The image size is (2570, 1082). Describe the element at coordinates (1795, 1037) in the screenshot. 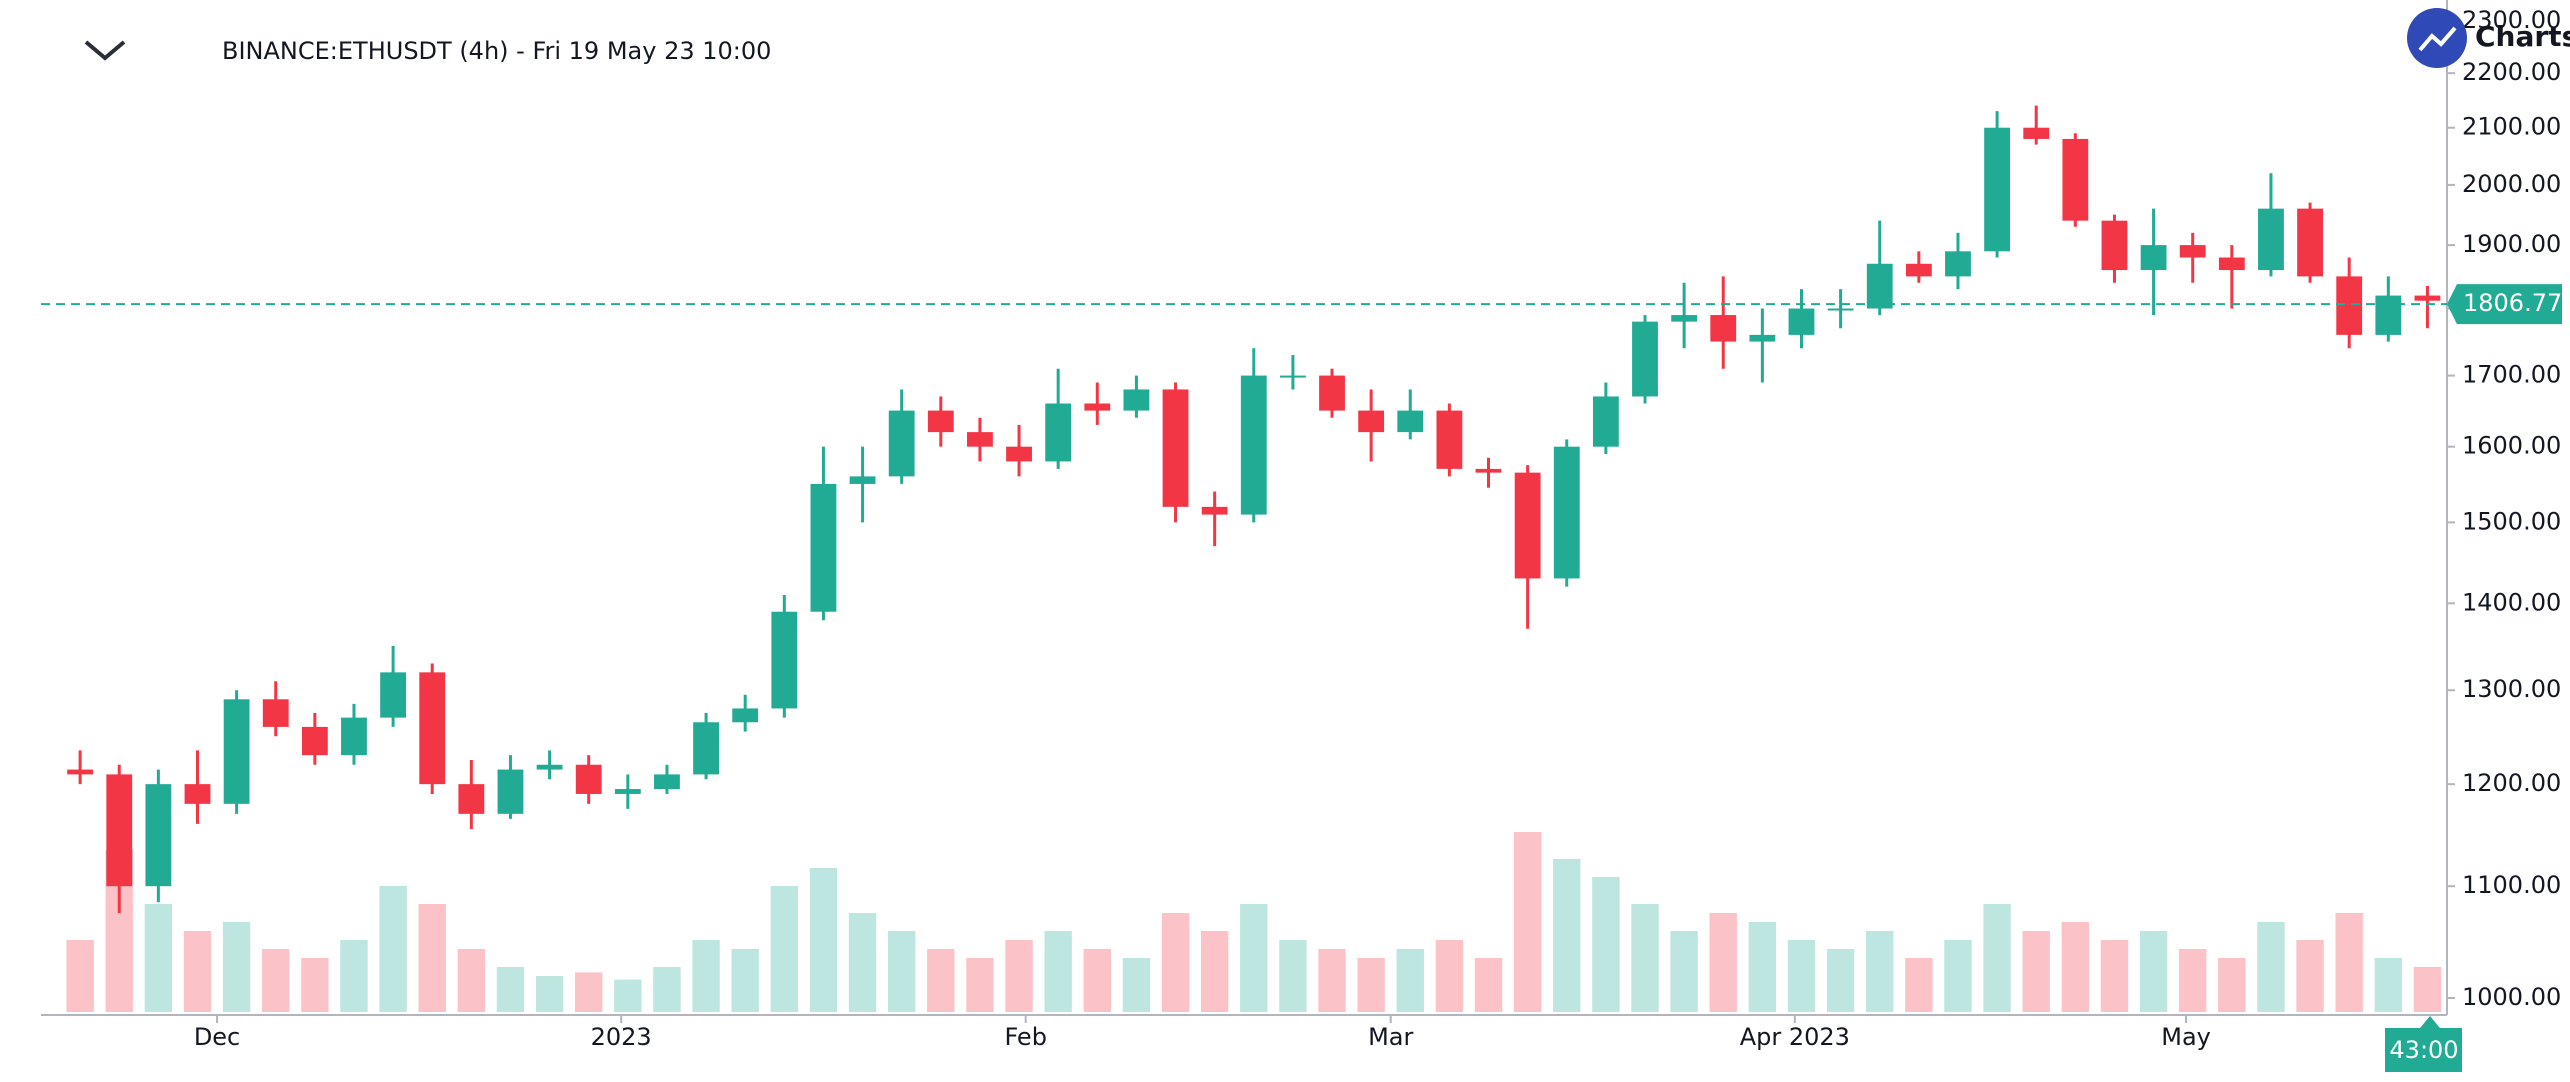

I see `x-tick-label: Apr 2023` at that location.